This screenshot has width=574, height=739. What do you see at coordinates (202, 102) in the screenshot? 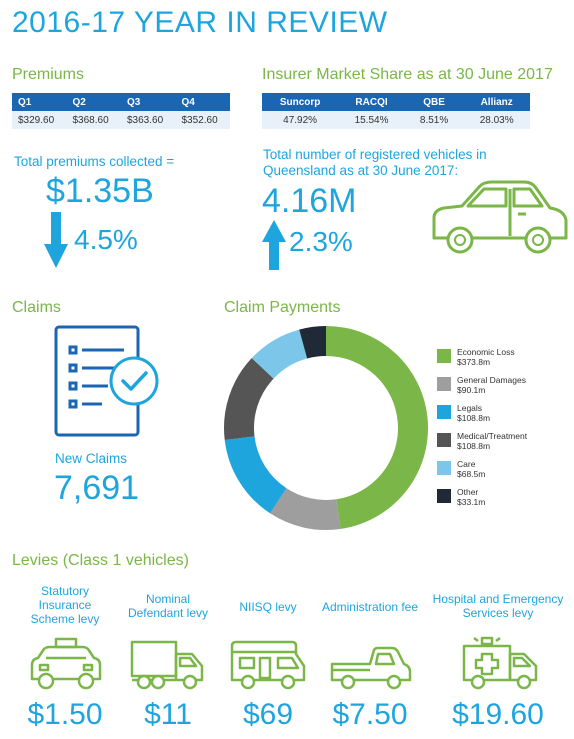
I see `quarter-header: Q4` at bounding box center [202, 102].